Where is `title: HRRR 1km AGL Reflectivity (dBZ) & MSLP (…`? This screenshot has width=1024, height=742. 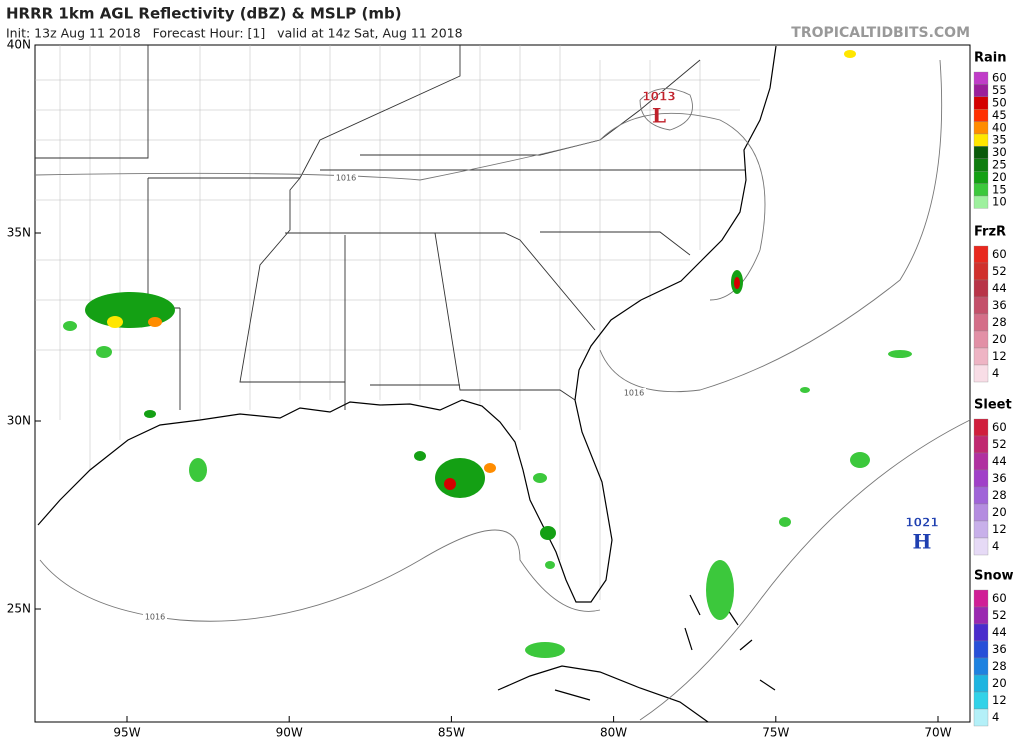 title: HRRR 1km AGL Reflectivity (dBZ) & MSLP (… is located at coordinates (204, 14).